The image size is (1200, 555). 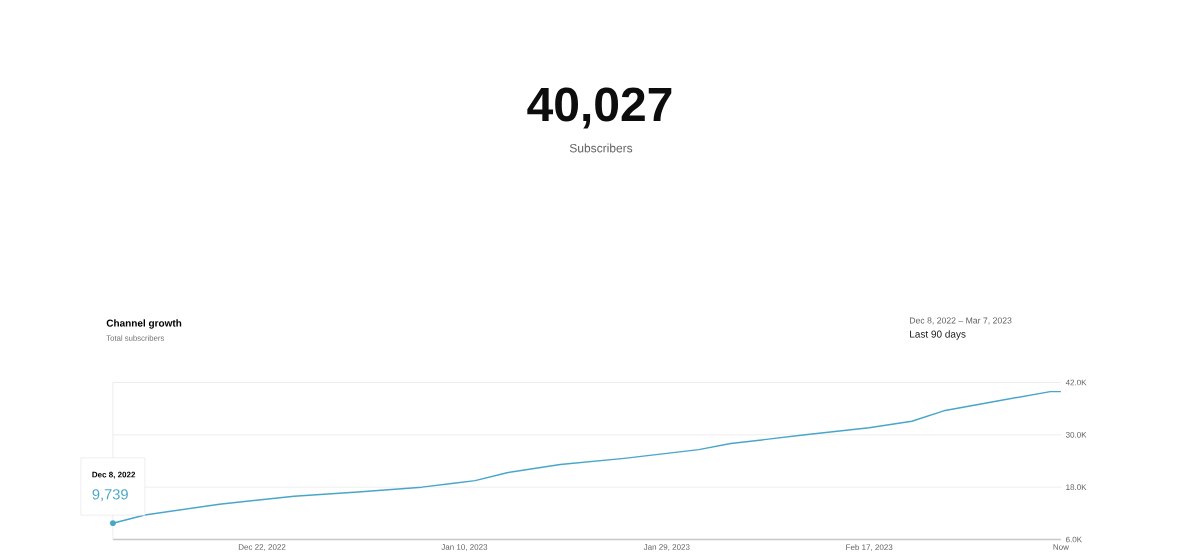 What do you see at coordinates (1076, 434) in the screenshot?
I see `y-tick-label: 30.0K` at bounding box center [1076, 434].